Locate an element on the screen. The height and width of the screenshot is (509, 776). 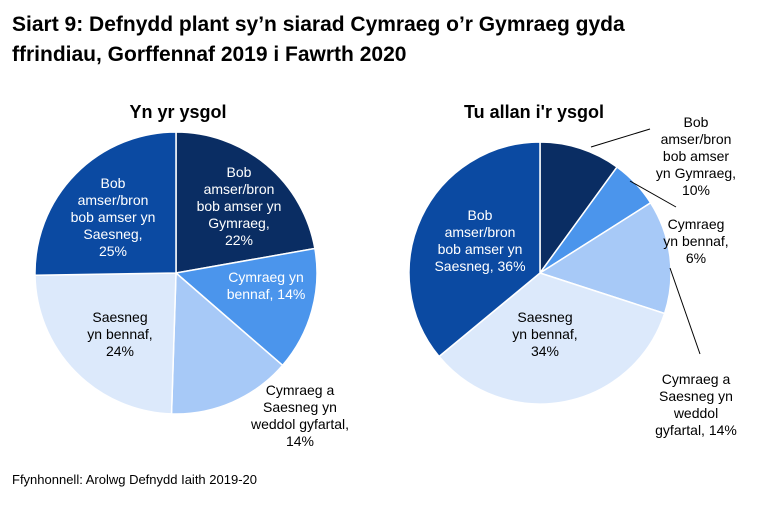
pie-title-2: Tu allan i'r ysgol is located at coordinates (534, 112).